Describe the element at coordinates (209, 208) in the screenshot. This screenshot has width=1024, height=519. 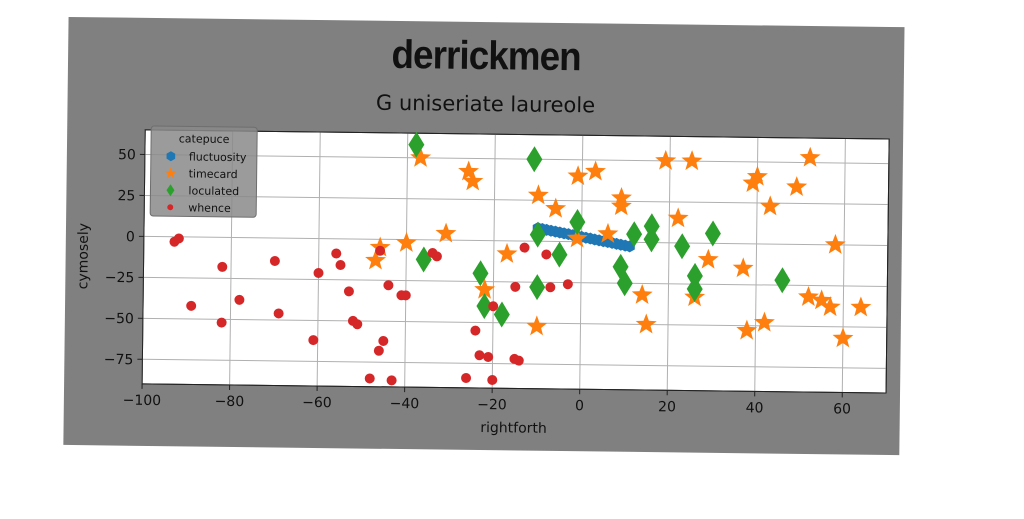
I see `legend-label: whence` at that location.